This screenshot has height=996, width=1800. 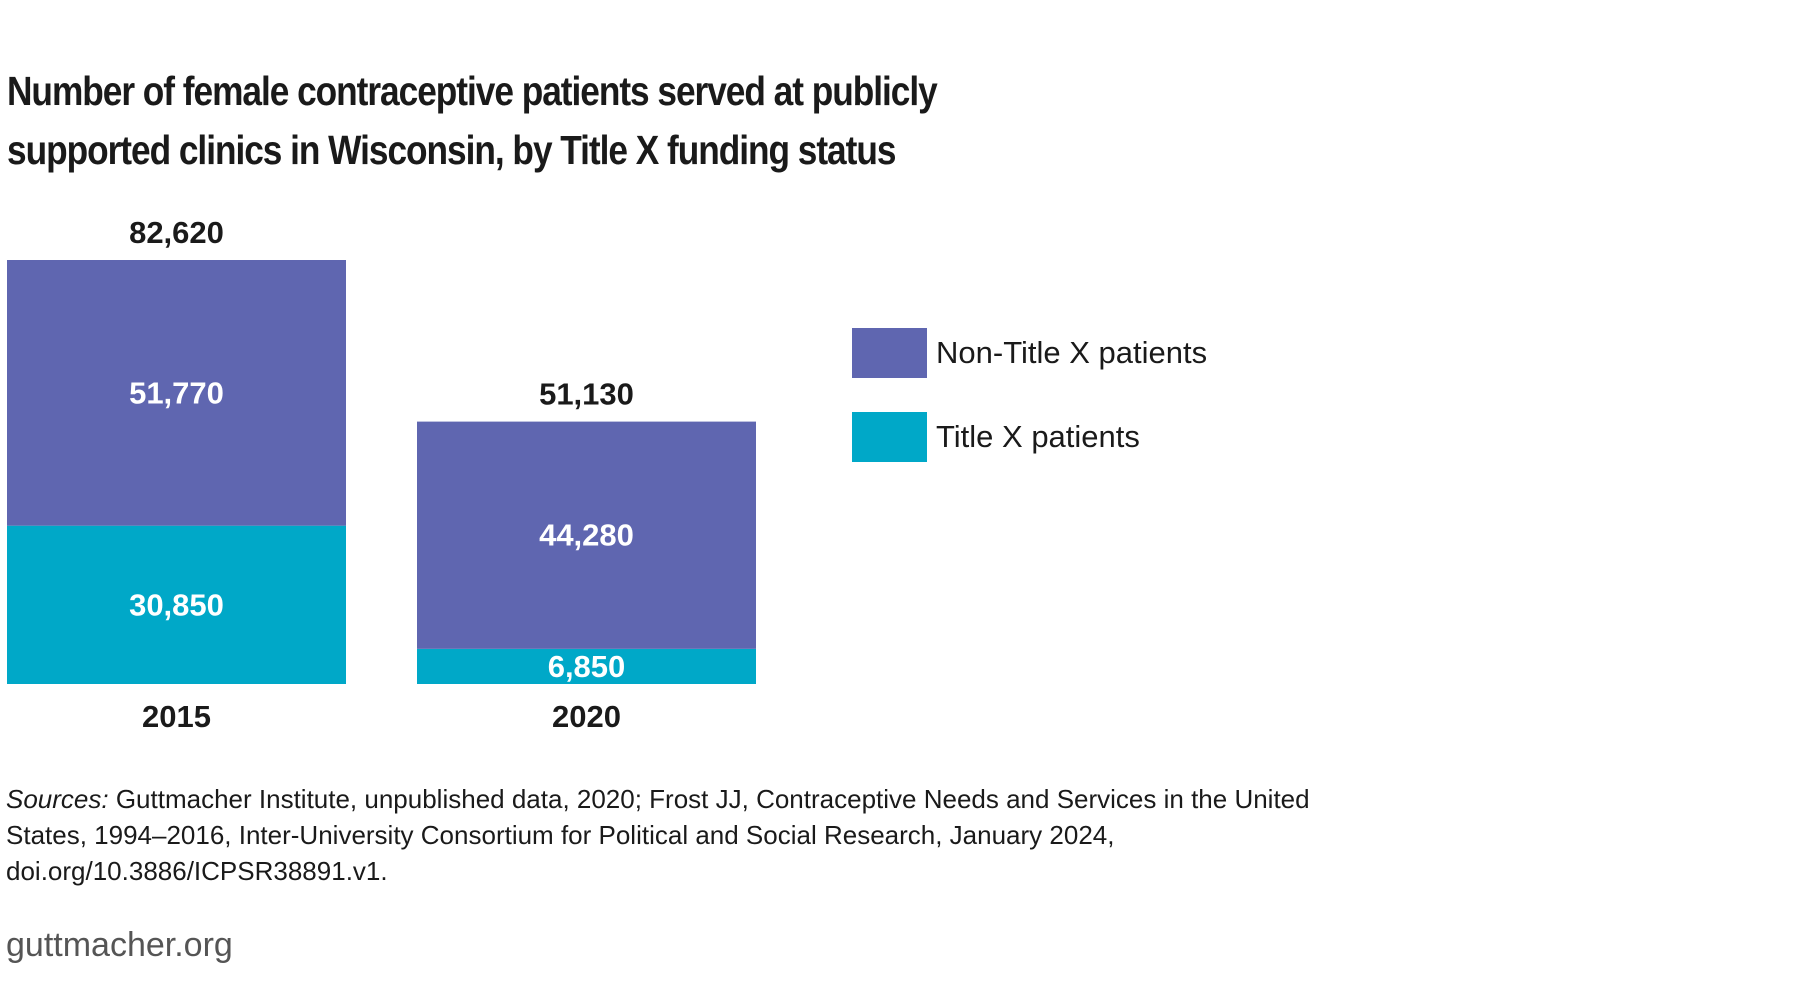 I want to click on bar-2015-title-x, so click(x=176, y=604).